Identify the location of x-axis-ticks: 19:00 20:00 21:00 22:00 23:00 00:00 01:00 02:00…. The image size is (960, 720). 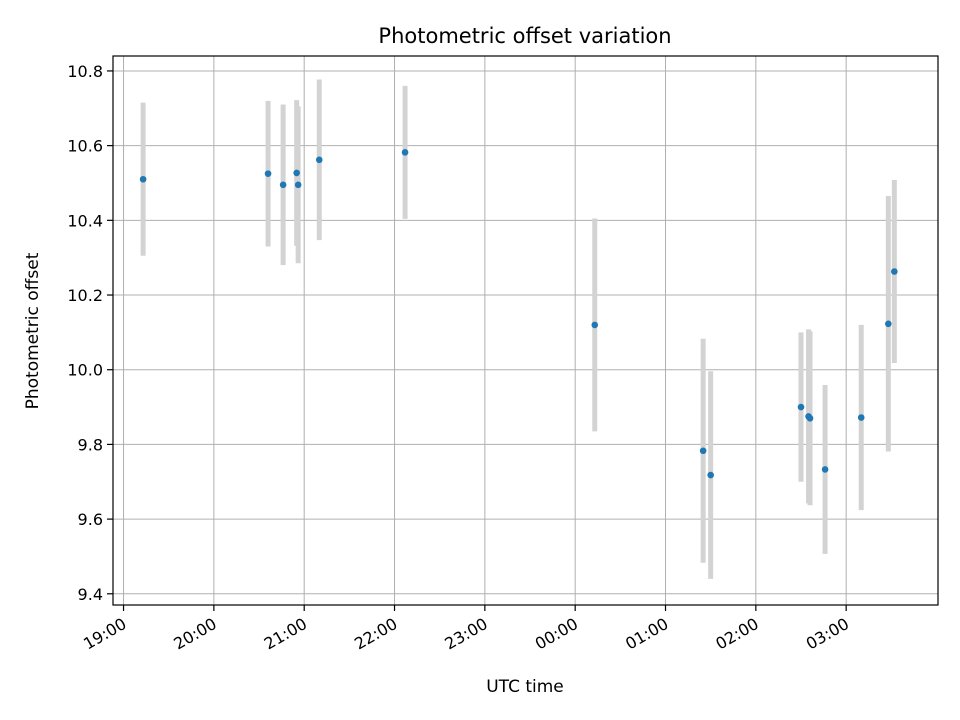
(466, 629).